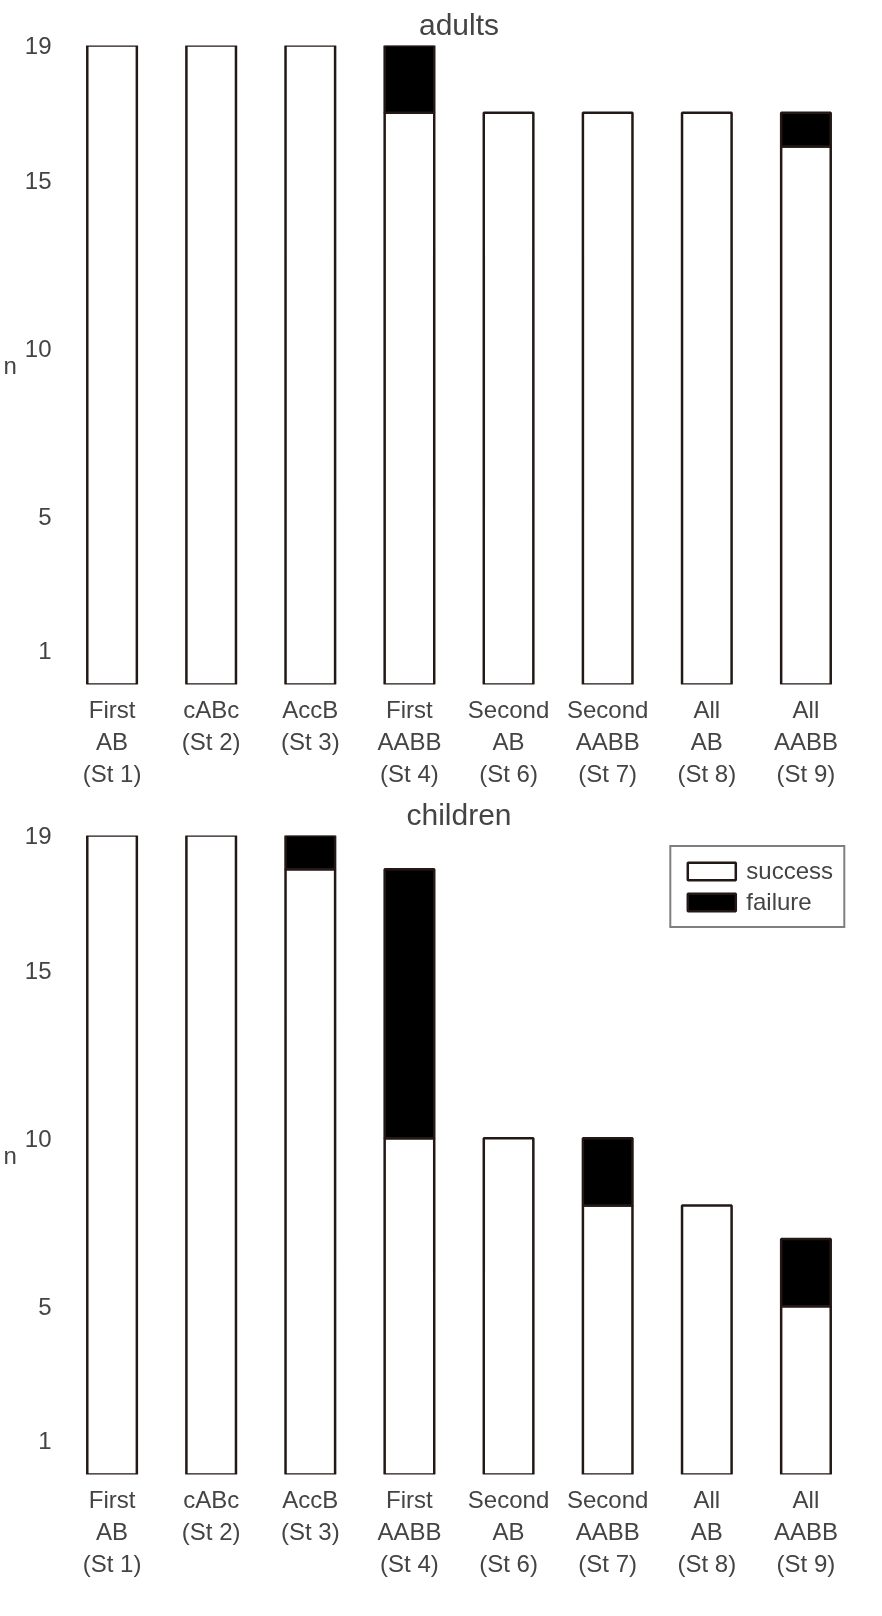 The image size is (882, 1616). I want to click on chart-title: adults, so click(459, 24).